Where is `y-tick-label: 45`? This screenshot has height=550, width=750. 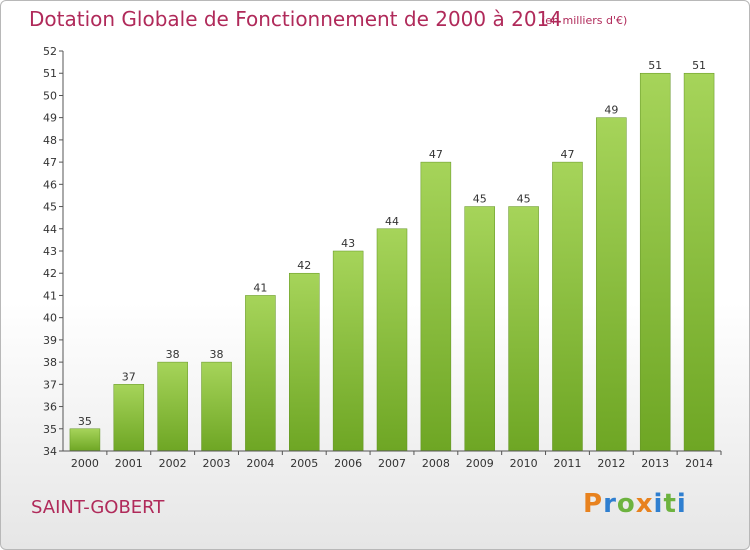
y-tick-label: 45 is located at coordinates (50, 207).